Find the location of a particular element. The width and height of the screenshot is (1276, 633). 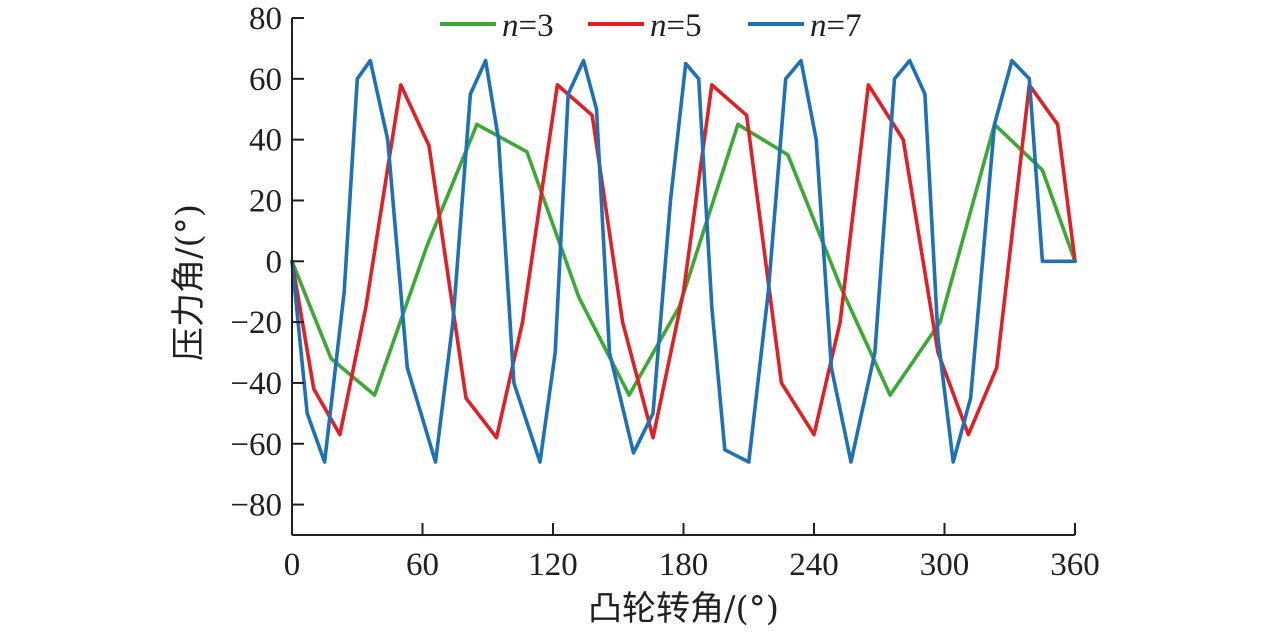

y-tick-label: 80 is located at coordinates (265, 19).